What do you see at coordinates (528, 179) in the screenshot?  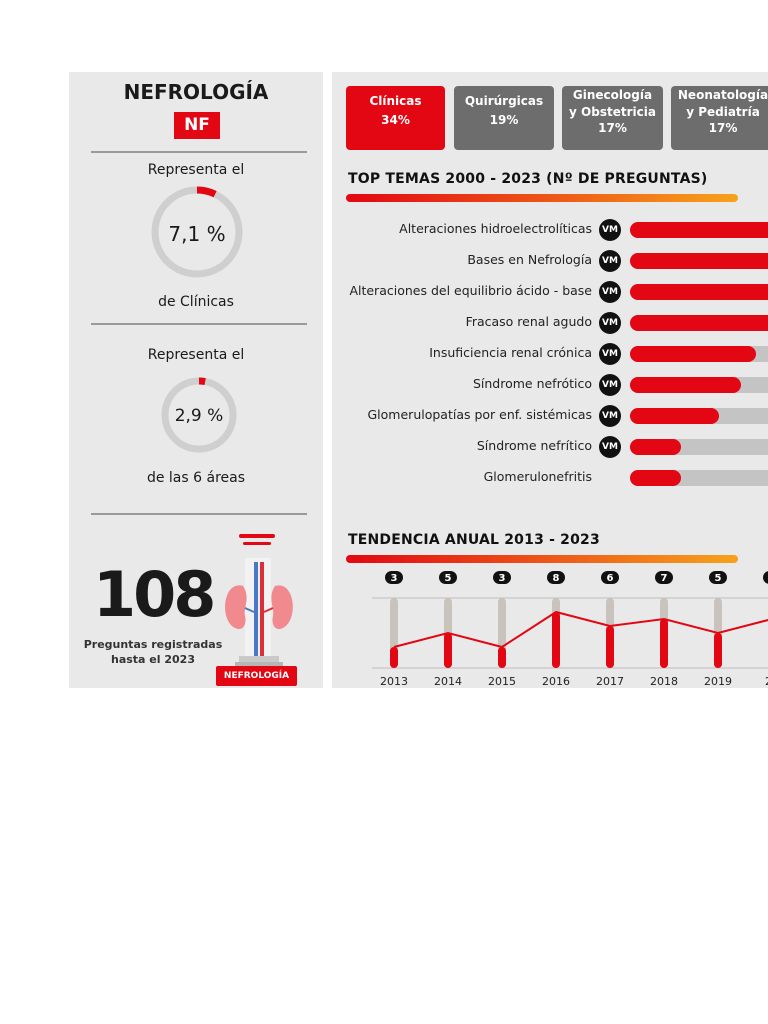 I see `top-temas-title: TOP TEMAS 2000 - 2023 (Nº DE PREGUNTAS)` at bounding box center [528, 179].